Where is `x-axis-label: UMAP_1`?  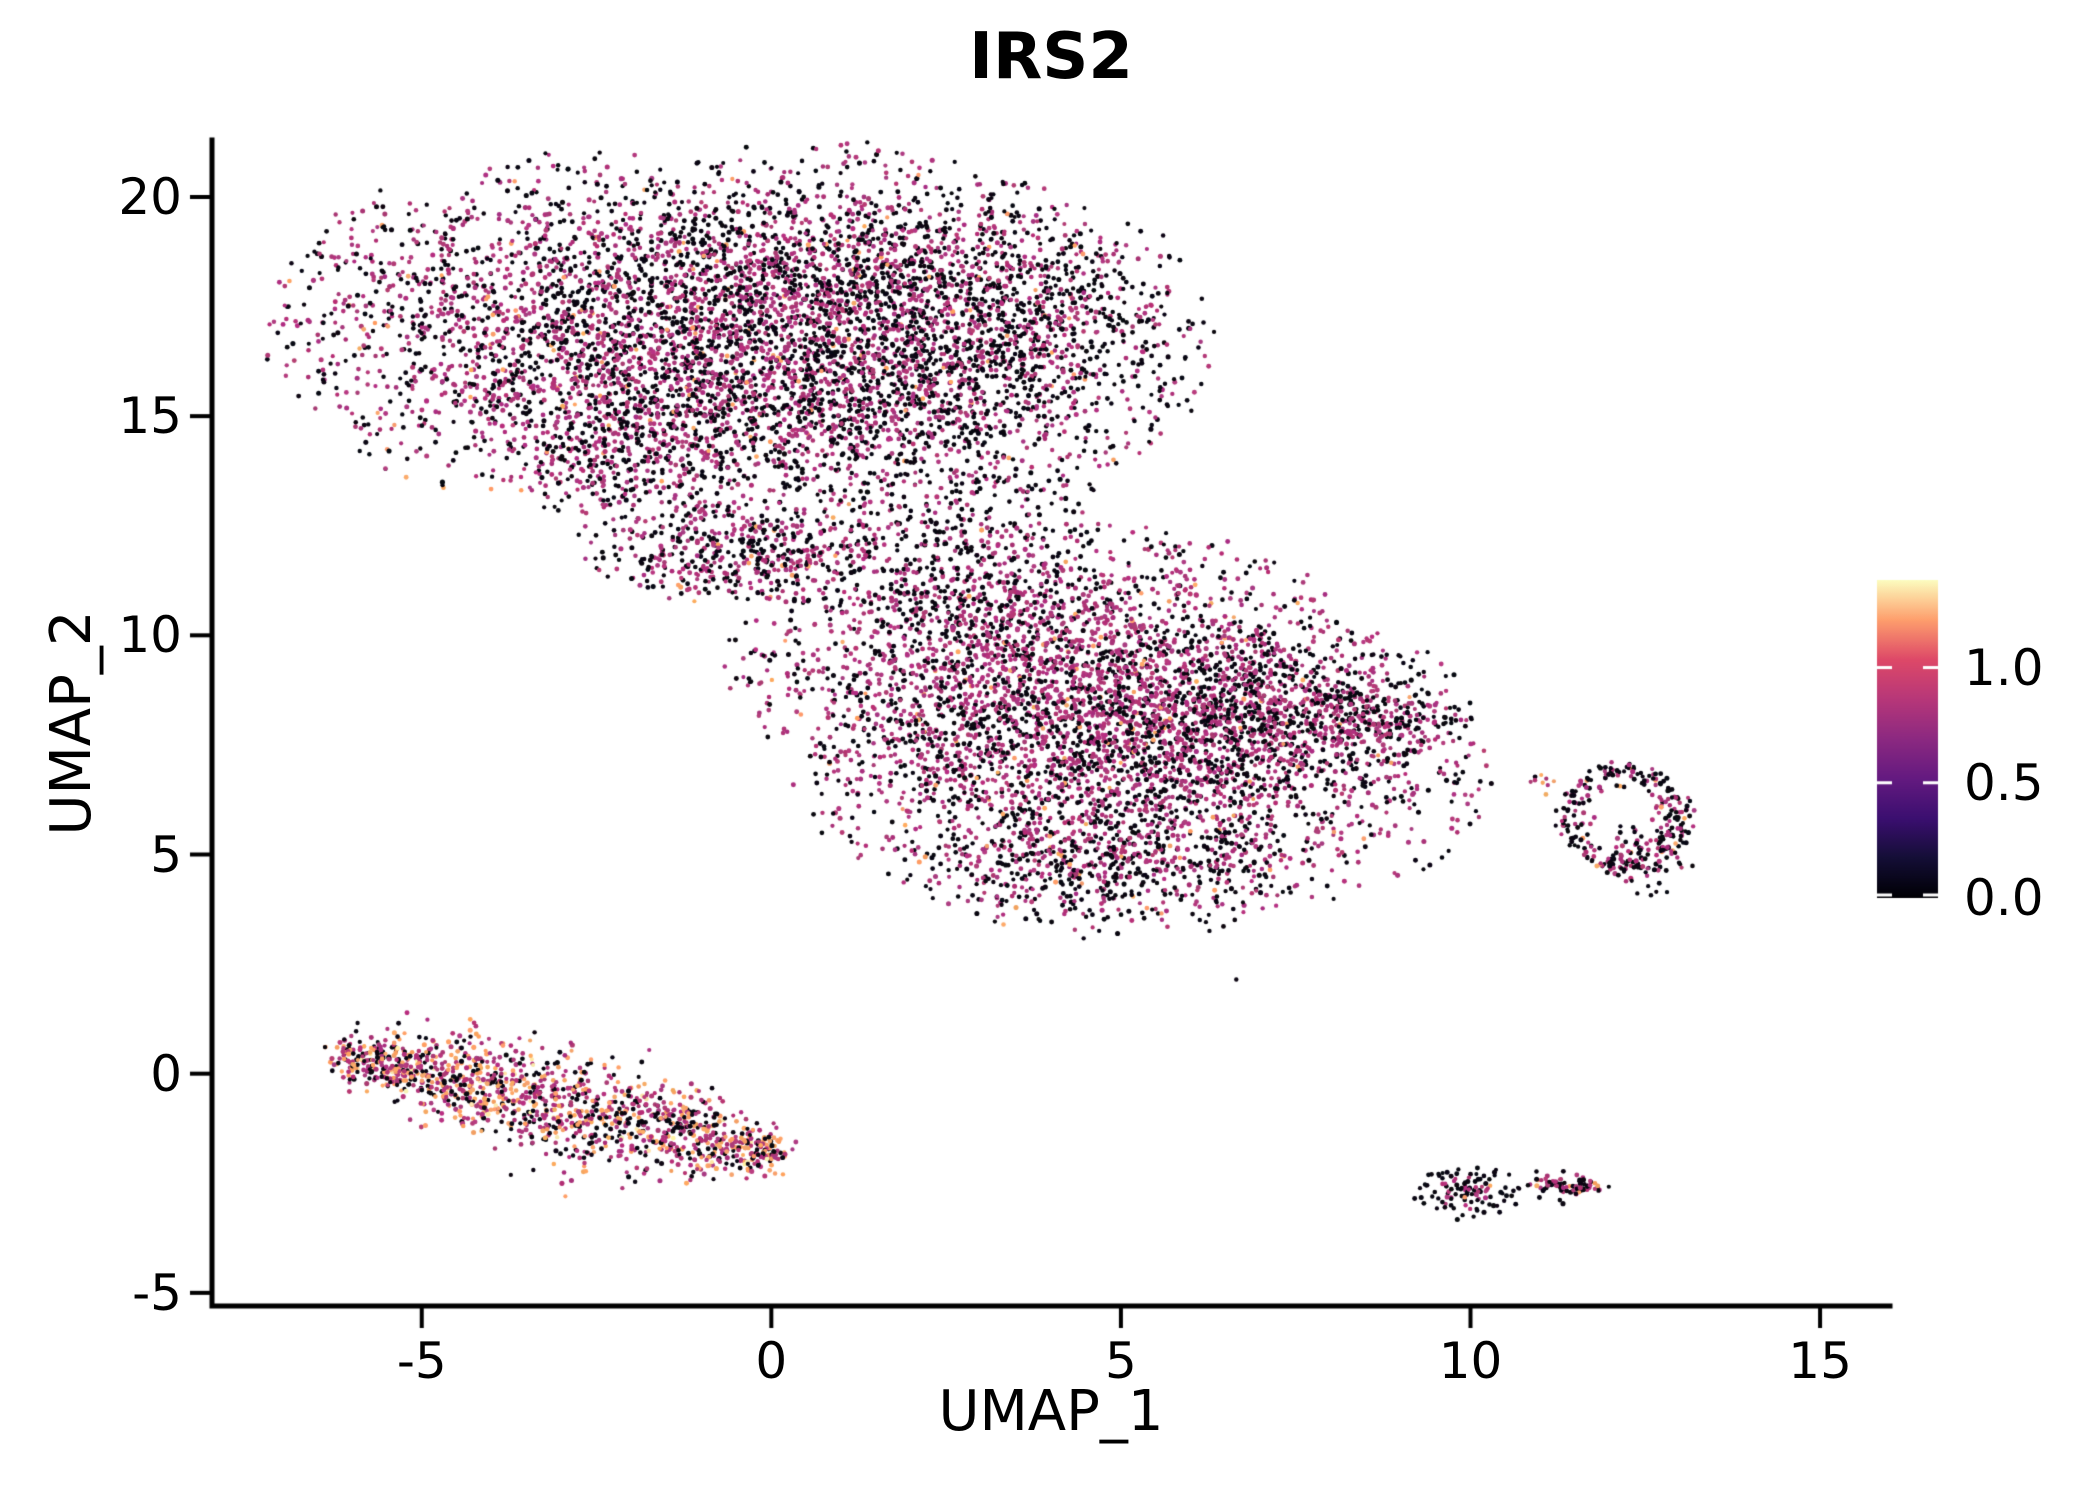
x-axis-label: UMAP_1 is located at coordinates (1051, 1411).